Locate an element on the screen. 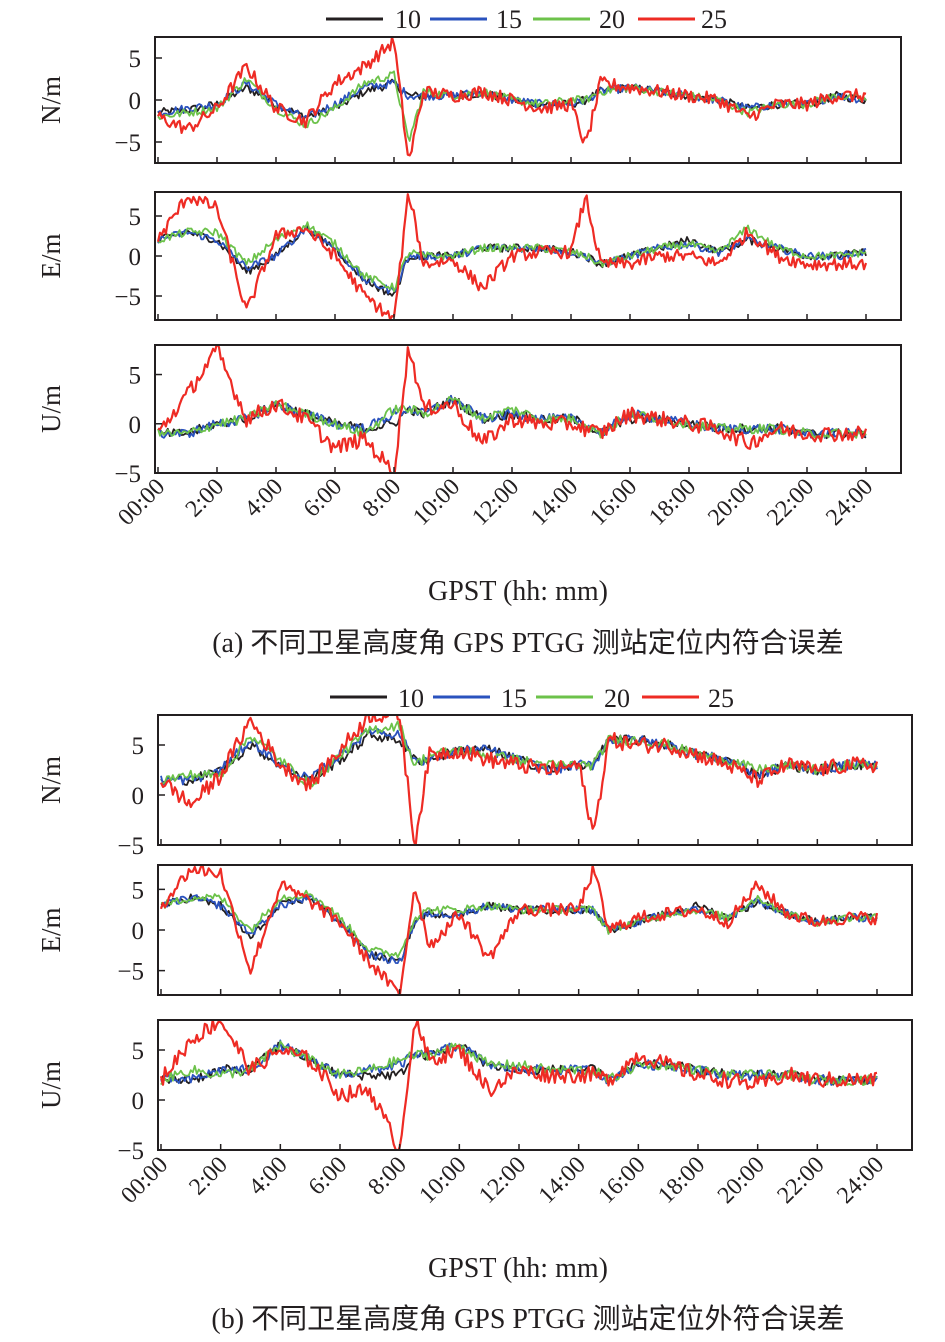 The width and height of the screenshot is (945, 1342). caption-b: (b) 不同卫星高度角 GPS PTGG 测站定位外符合误差 is located at coordinates (527, 1319).